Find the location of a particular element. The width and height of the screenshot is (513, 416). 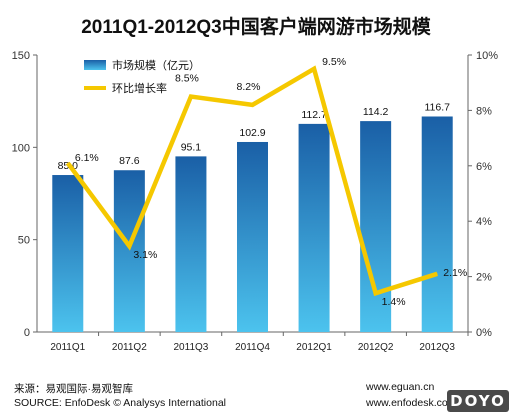

right-tick-label: 8% is located at coordinates (484, 111).